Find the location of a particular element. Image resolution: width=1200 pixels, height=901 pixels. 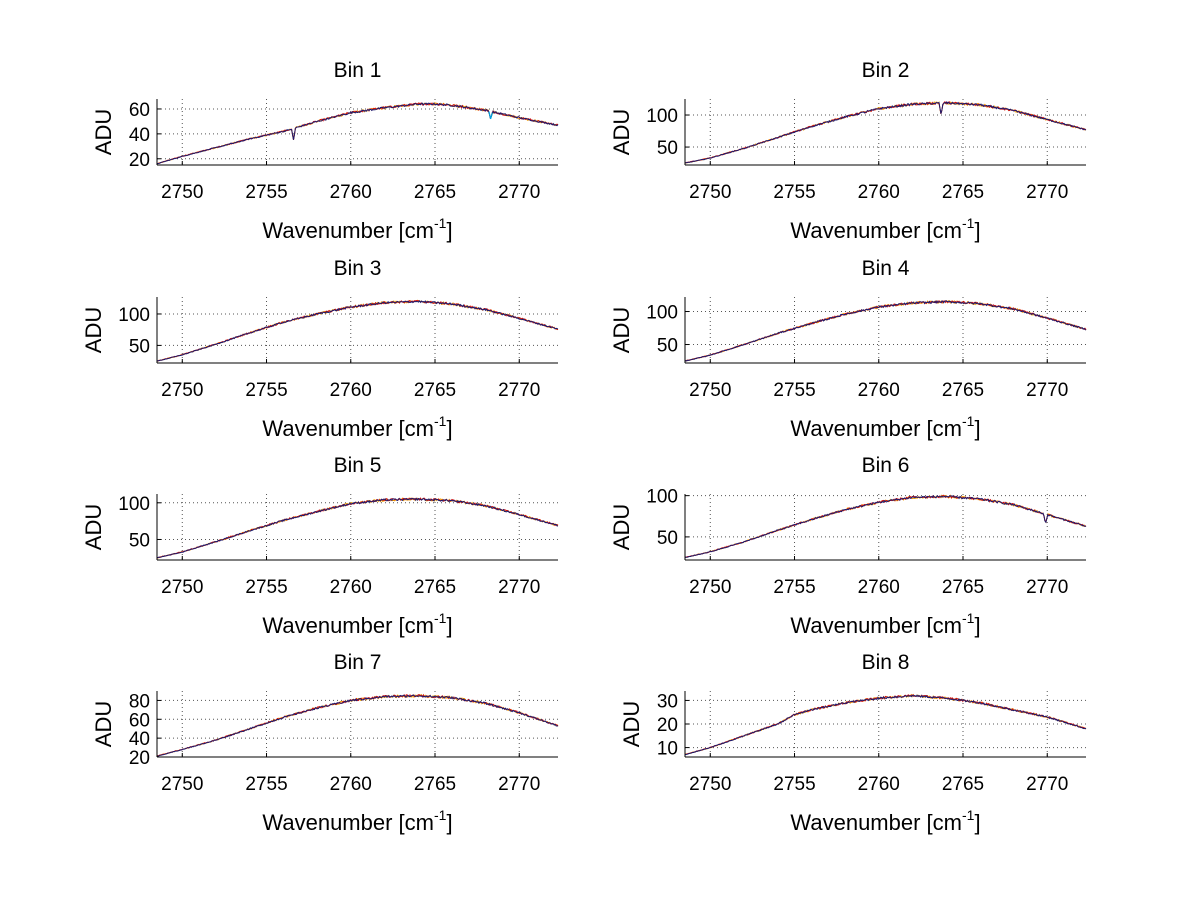

subplot-title: Bin 6 is located at coordinates (886, 465).